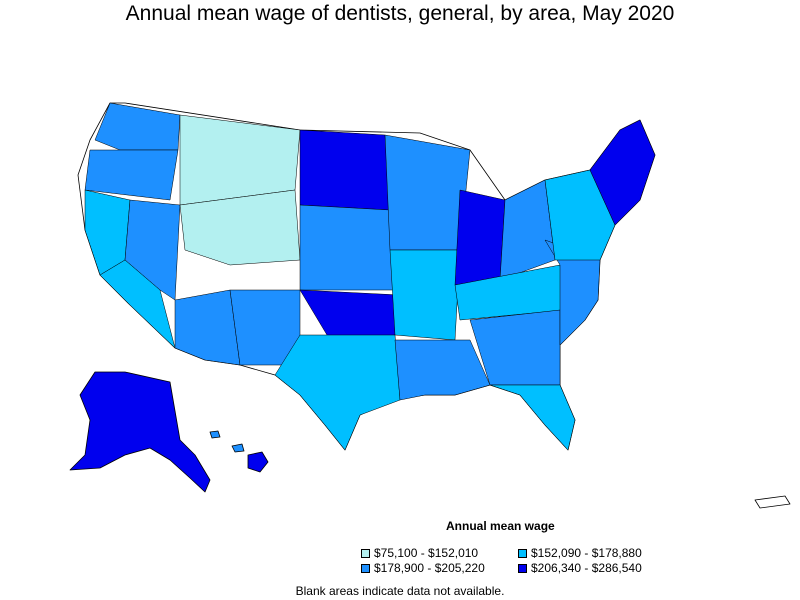  Describe the element at coordinates (480, 237) in the screenshot. I see `region-illinois-indiana` at that location.